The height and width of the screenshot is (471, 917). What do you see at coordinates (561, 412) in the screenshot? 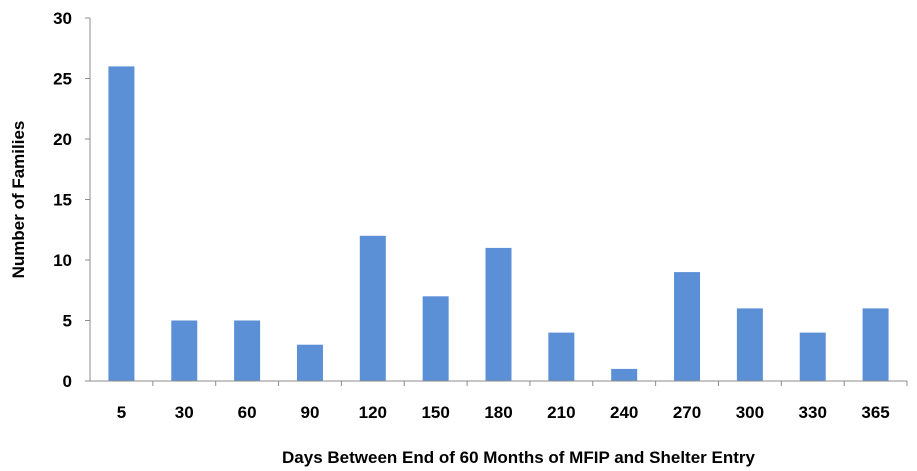
I see `x-tick-label: 210` at bounding box center [561, 412].